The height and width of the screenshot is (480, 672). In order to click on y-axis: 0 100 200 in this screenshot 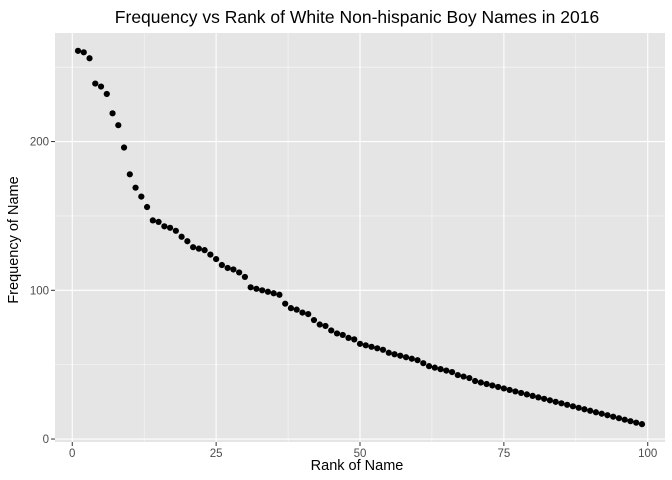, I will do `click(42, 291)`.